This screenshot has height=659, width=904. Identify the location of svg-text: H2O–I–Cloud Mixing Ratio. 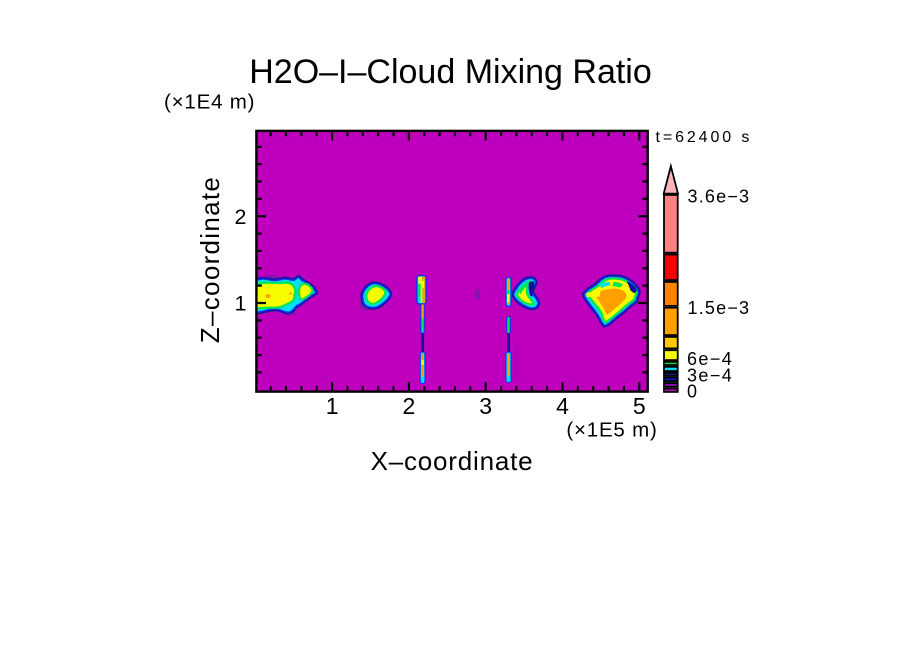
(450, 72).